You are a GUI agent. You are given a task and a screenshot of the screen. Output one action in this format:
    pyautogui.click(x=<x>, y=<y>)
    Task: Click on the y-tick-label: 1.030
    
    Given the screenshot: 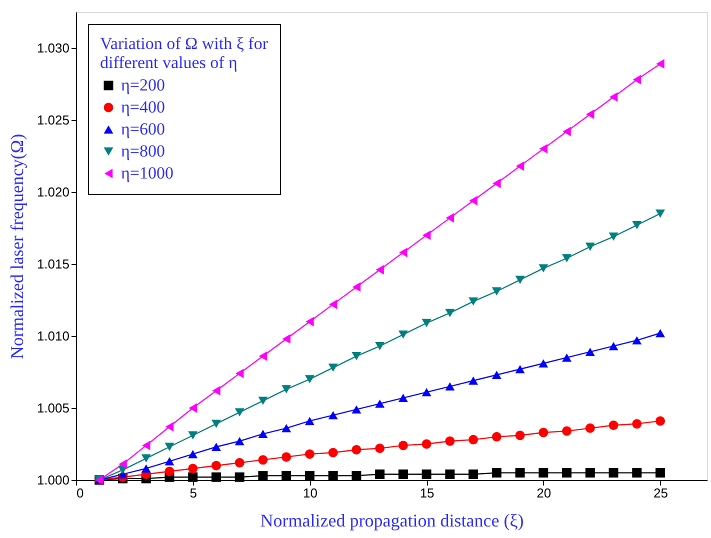 What is the action you would take?
    pyautogui.click(x=53, y=48)
    